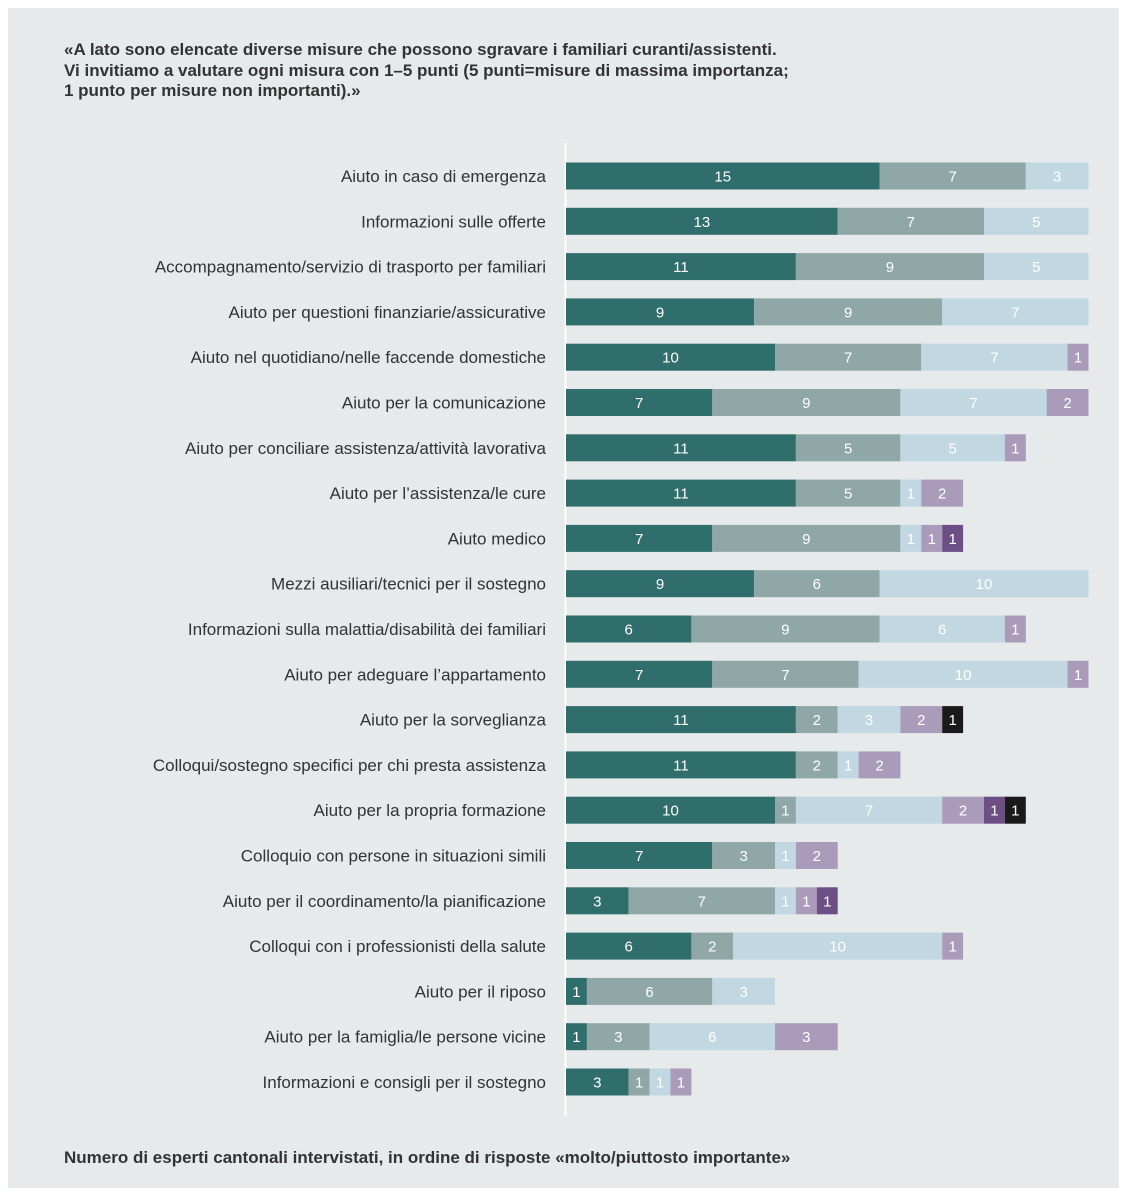  What do you see at coordinates (702, 222) in the screenshot?
I see `bar-value-label: 13` at bounding box center [702, 222].